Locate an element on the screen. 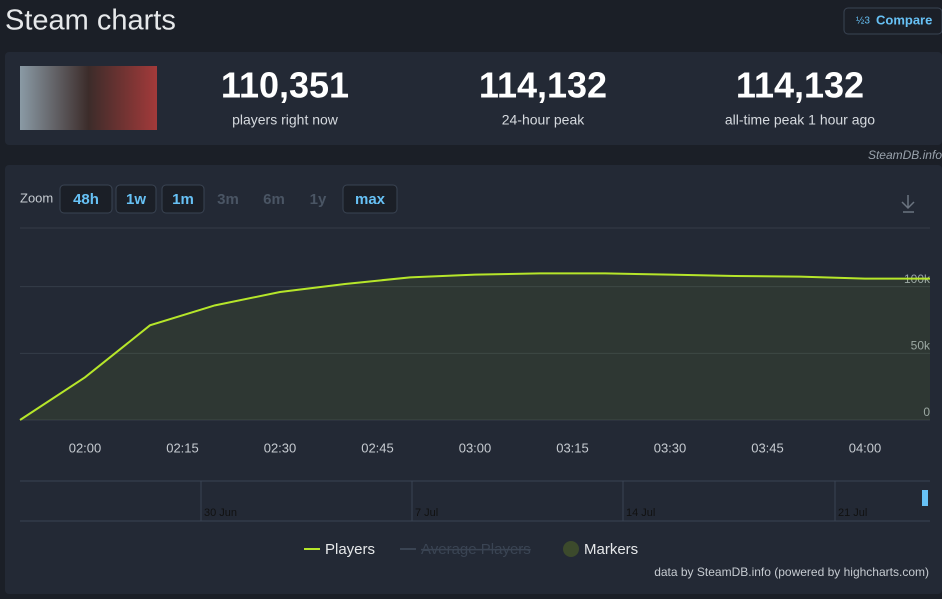 The height and width of the screenshot is (599, 942). legend-item: Players is located at coordinates (350, 549).